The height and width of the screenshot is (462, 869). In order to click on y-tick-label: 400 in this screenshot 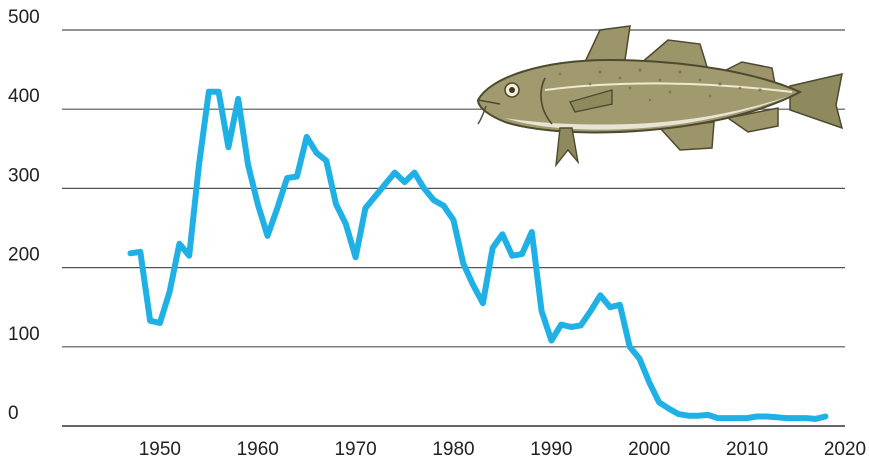, I will do `click(24, 96)`.